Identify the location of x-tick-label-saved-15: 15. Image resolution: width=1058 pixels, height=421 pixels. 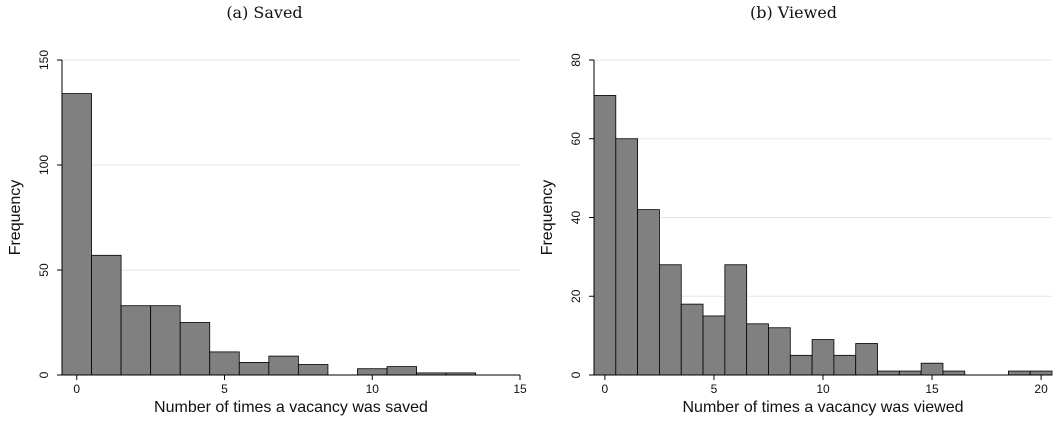
(520, 389).